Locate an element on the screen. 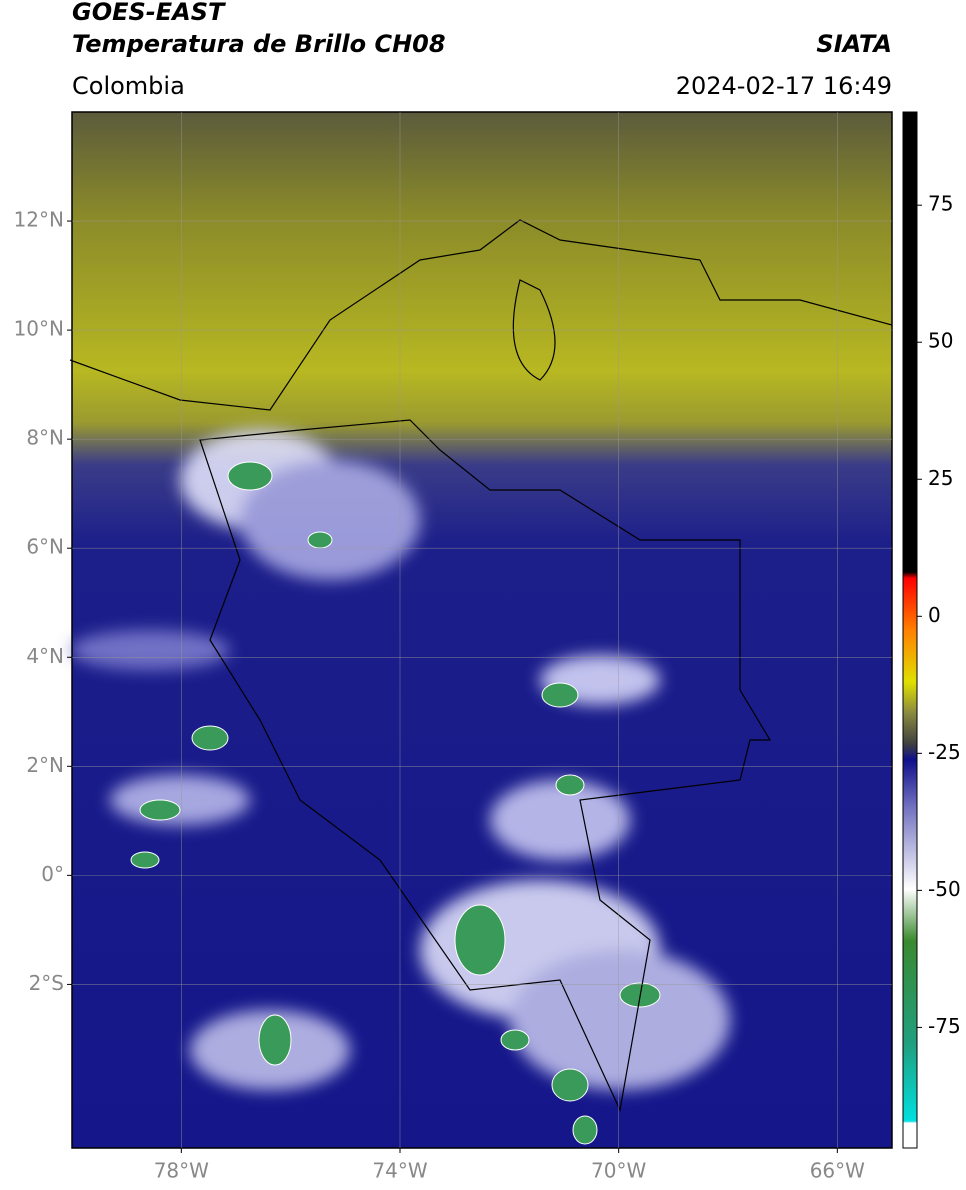 The width and height of the screenshot is (966, 1190). lat-tick-label: 2°S is located at coordinates (46, 983).